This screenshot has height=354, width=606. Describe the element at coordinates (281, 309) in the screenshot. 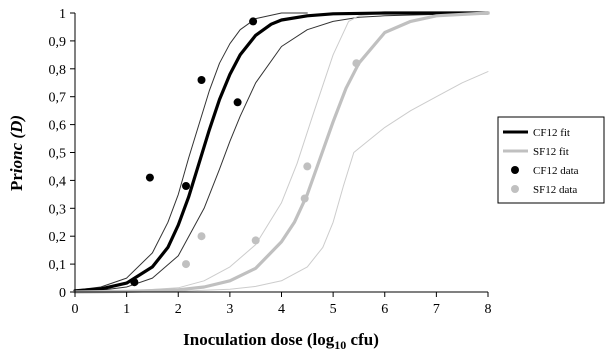

I see `x-tick-label: 4` at that location.